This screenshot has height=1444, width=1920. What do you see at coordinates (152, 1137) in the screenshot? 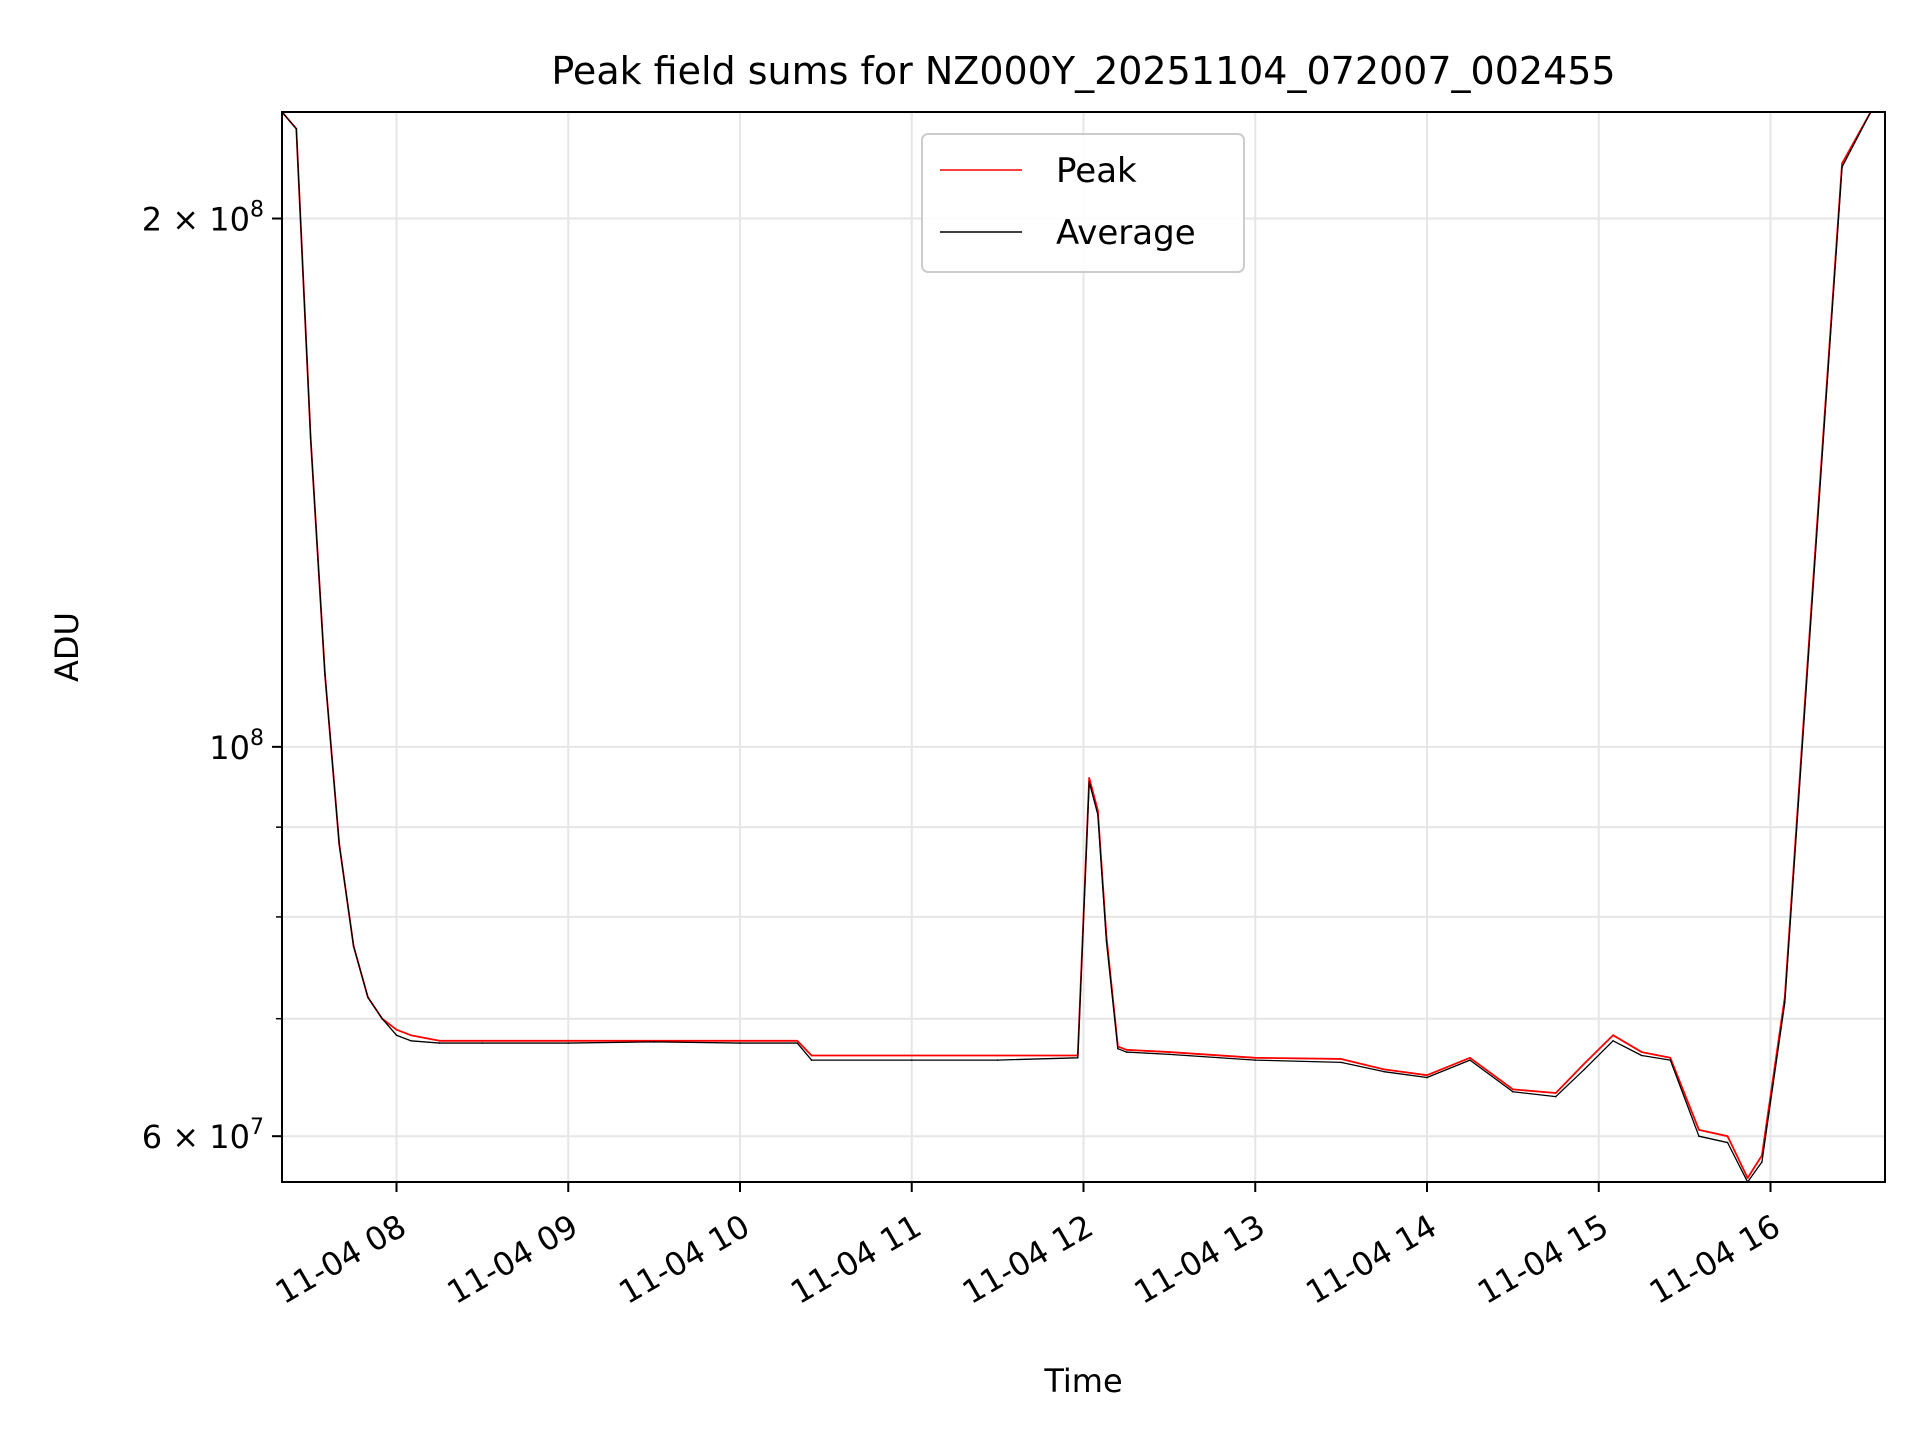
I see `y-tick-mantissa: 6` at bounding box center [152, 1137].